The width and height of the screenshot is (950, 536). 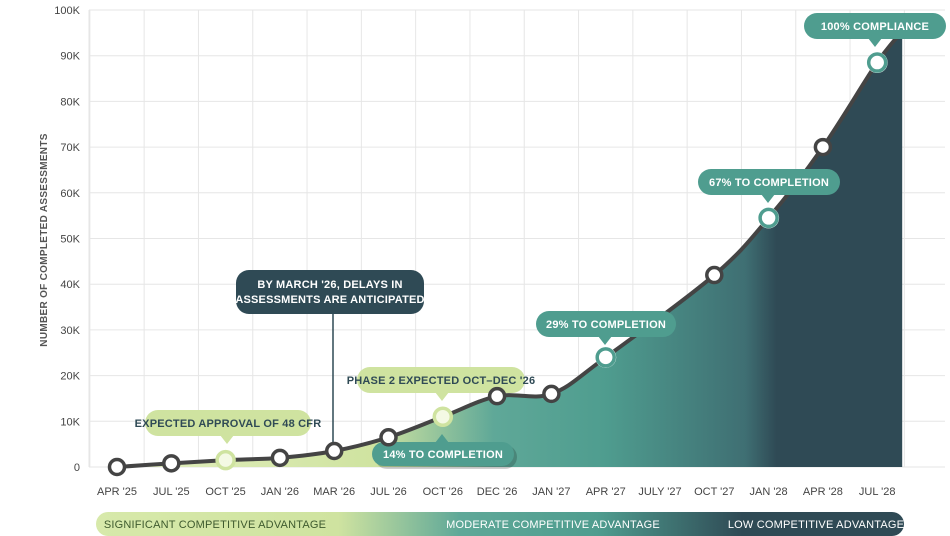 What do you see at coordinates (70, 285) in the screenshot?
I see `y-tick-label: 40K` at bounding box center [70, 285].